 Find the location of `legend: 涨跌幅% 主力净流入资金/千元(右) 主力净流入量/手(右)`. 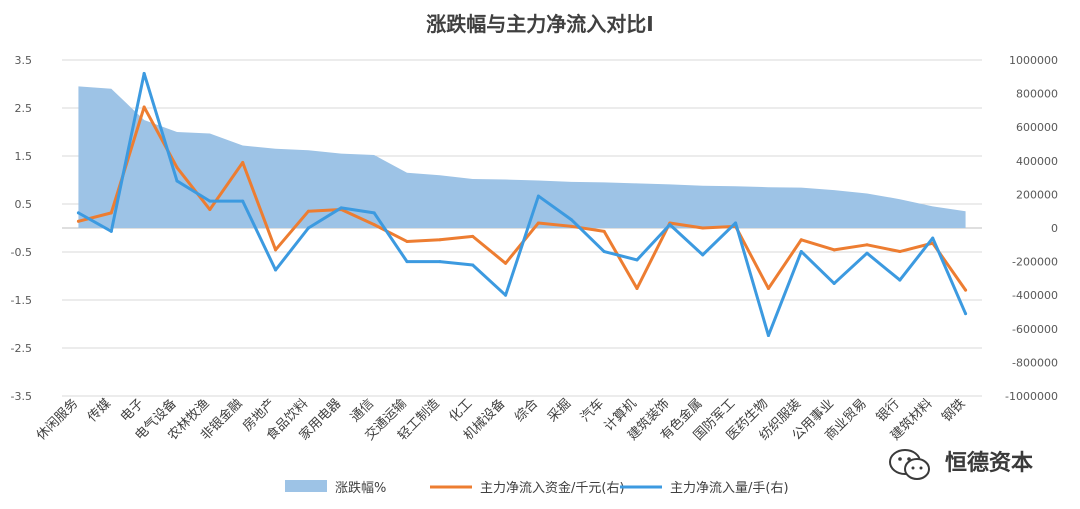

legend: 涨跌幅% 主力净流入资金/千元(右) 主力净流入量/手(右) is located at coordinates (537, 488).